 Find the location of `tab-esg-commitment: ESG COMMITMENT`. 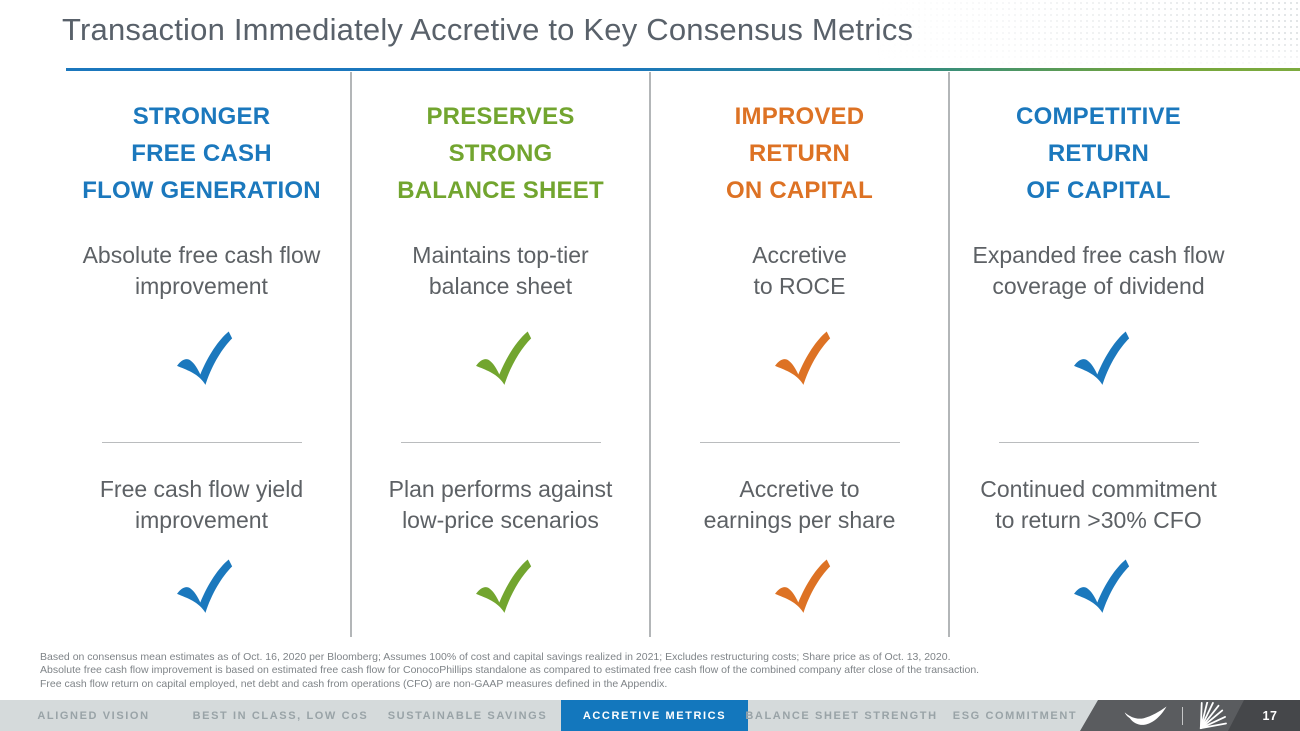

tab-esg-commitment: ESG COMMITMENT is located at coordinates (1015, 715).